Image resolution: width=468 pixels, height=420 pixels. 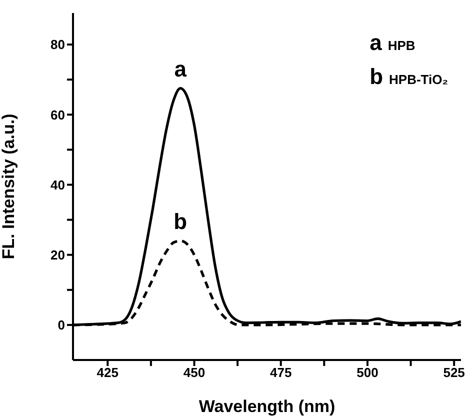 What do you see at coordinates (281, 372) in the screenshot?
I see `x-tick-label: 475` at bounding box center [281, 372].